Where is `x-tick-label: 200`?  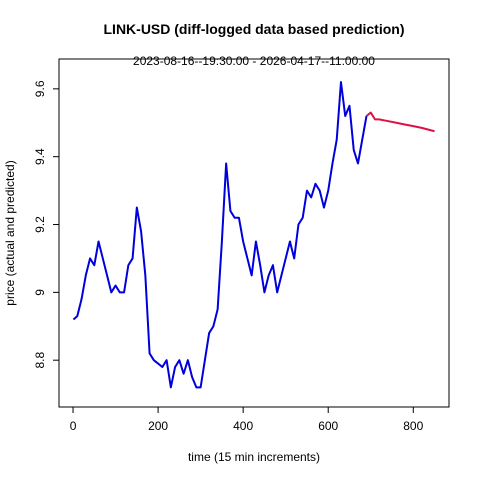
x-tick-label: 200 is located at coordinates (158, 426).